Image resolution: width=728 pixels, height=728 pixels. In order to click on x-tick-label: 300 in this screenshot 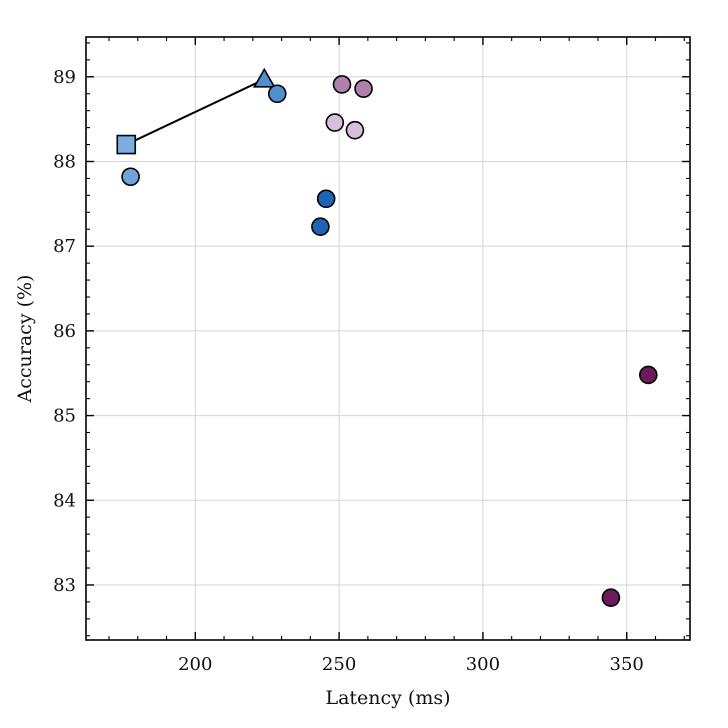, I will do `click(483, 664)`.